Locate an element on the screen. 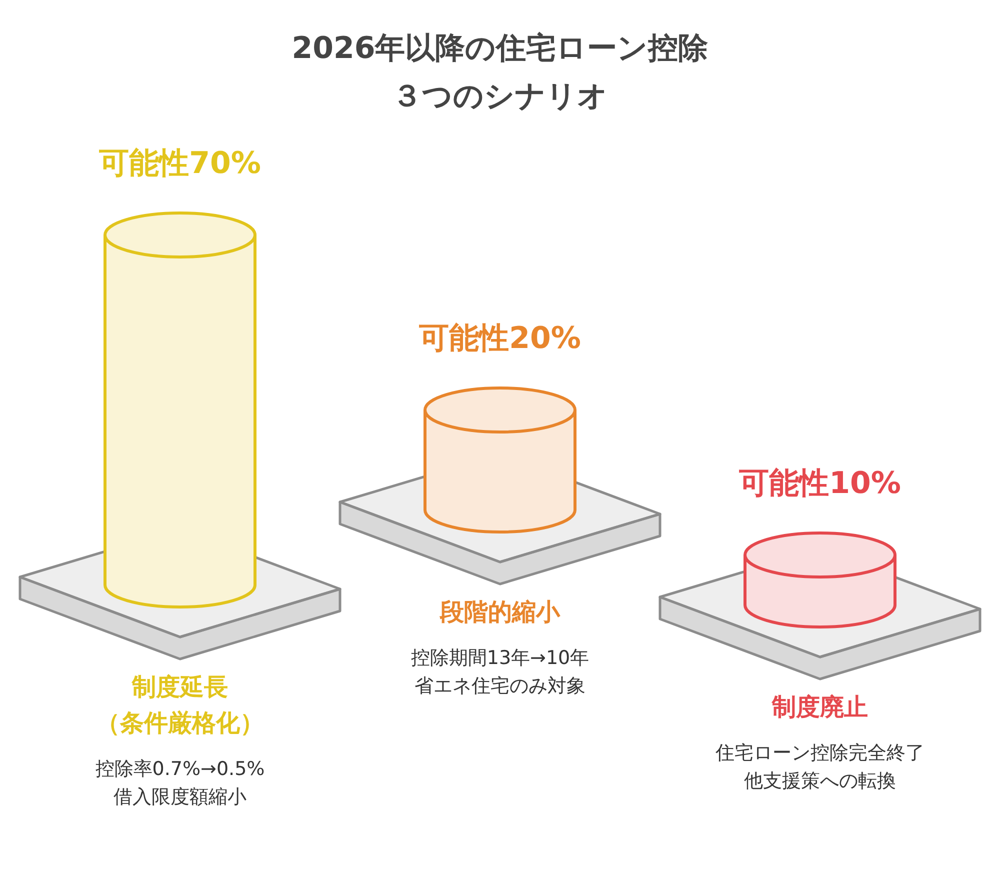 The image size is (1000, 882). data-label: 可能性10% is located at coordinates (819, 483).